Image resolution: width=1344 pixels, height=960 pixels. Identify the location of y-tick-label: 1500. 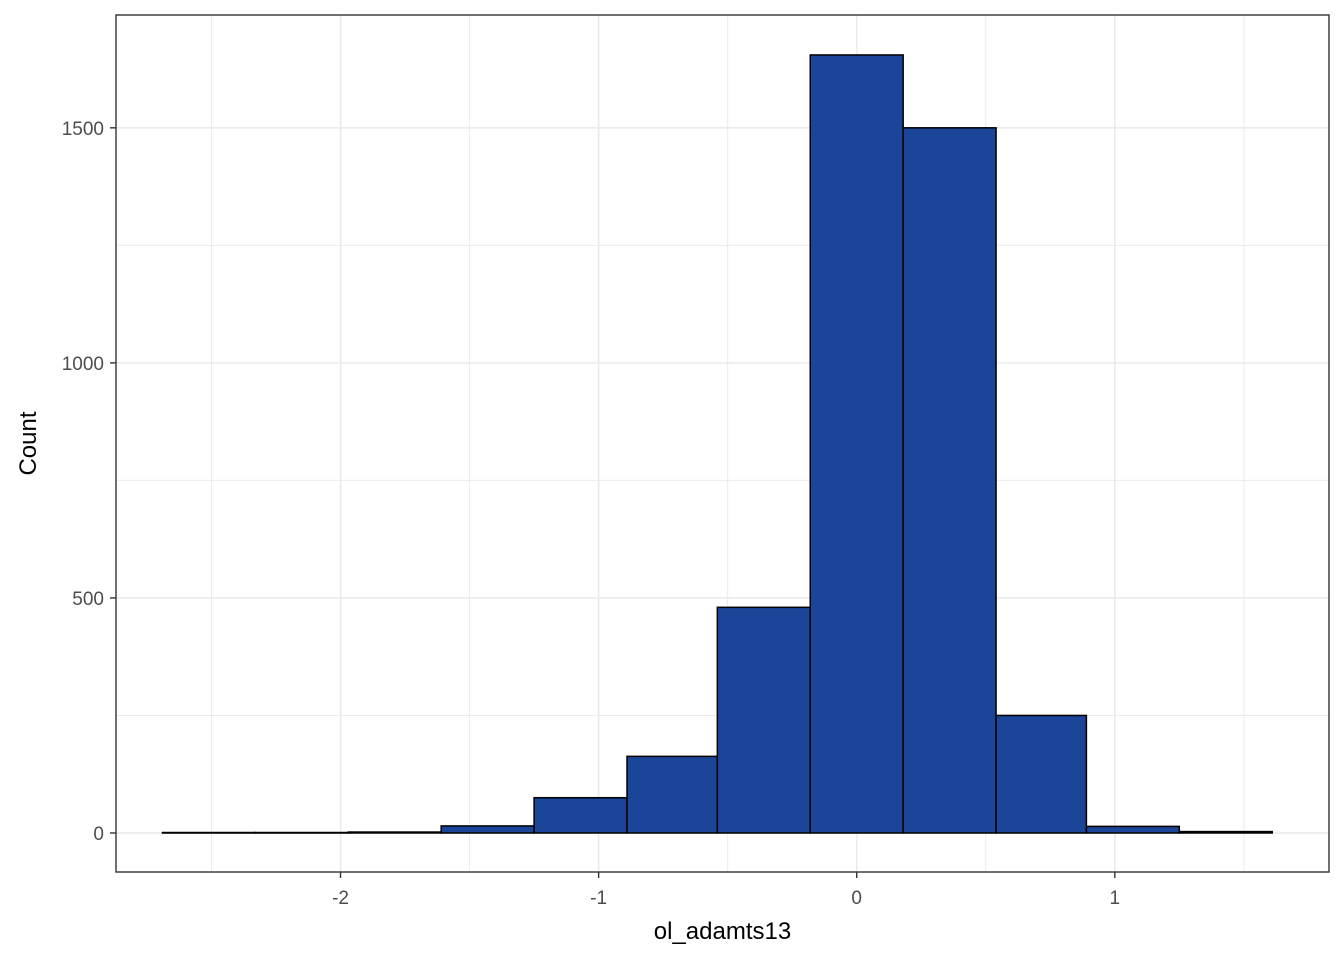
(83, 129).